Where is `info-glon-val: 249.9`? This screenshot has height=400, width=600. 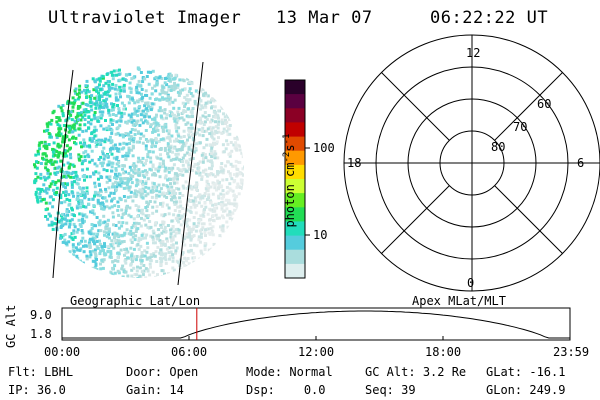
info-glon-val: 249.9 is located at coordinates (547, 390).